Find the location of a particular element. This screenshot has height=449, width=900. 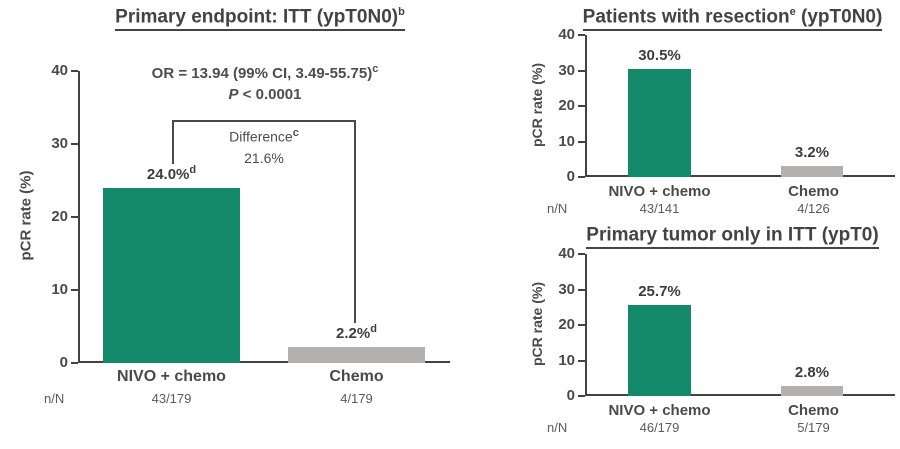

n-over-n-value-nivo-chemo: 46/179 is located at coordinates (659, 427).